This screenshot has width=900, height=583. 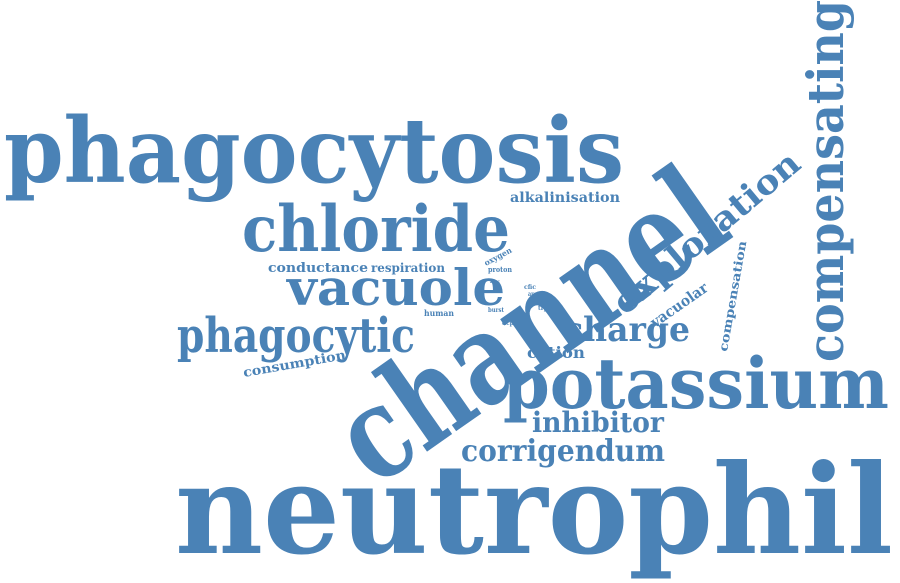 I want to click on word-vacuole: vacuole, so click(x=395, y=287).